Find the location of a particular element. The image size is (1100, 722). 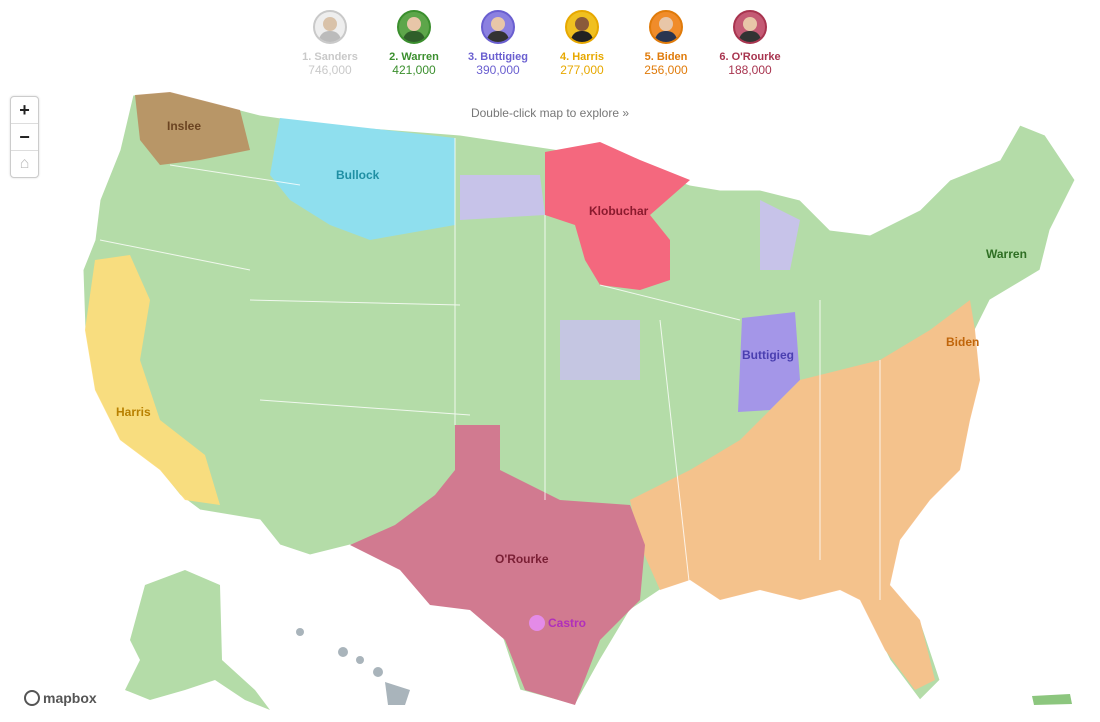

label-buttigieg: Buttigieg is located at coordinates (768, 355).